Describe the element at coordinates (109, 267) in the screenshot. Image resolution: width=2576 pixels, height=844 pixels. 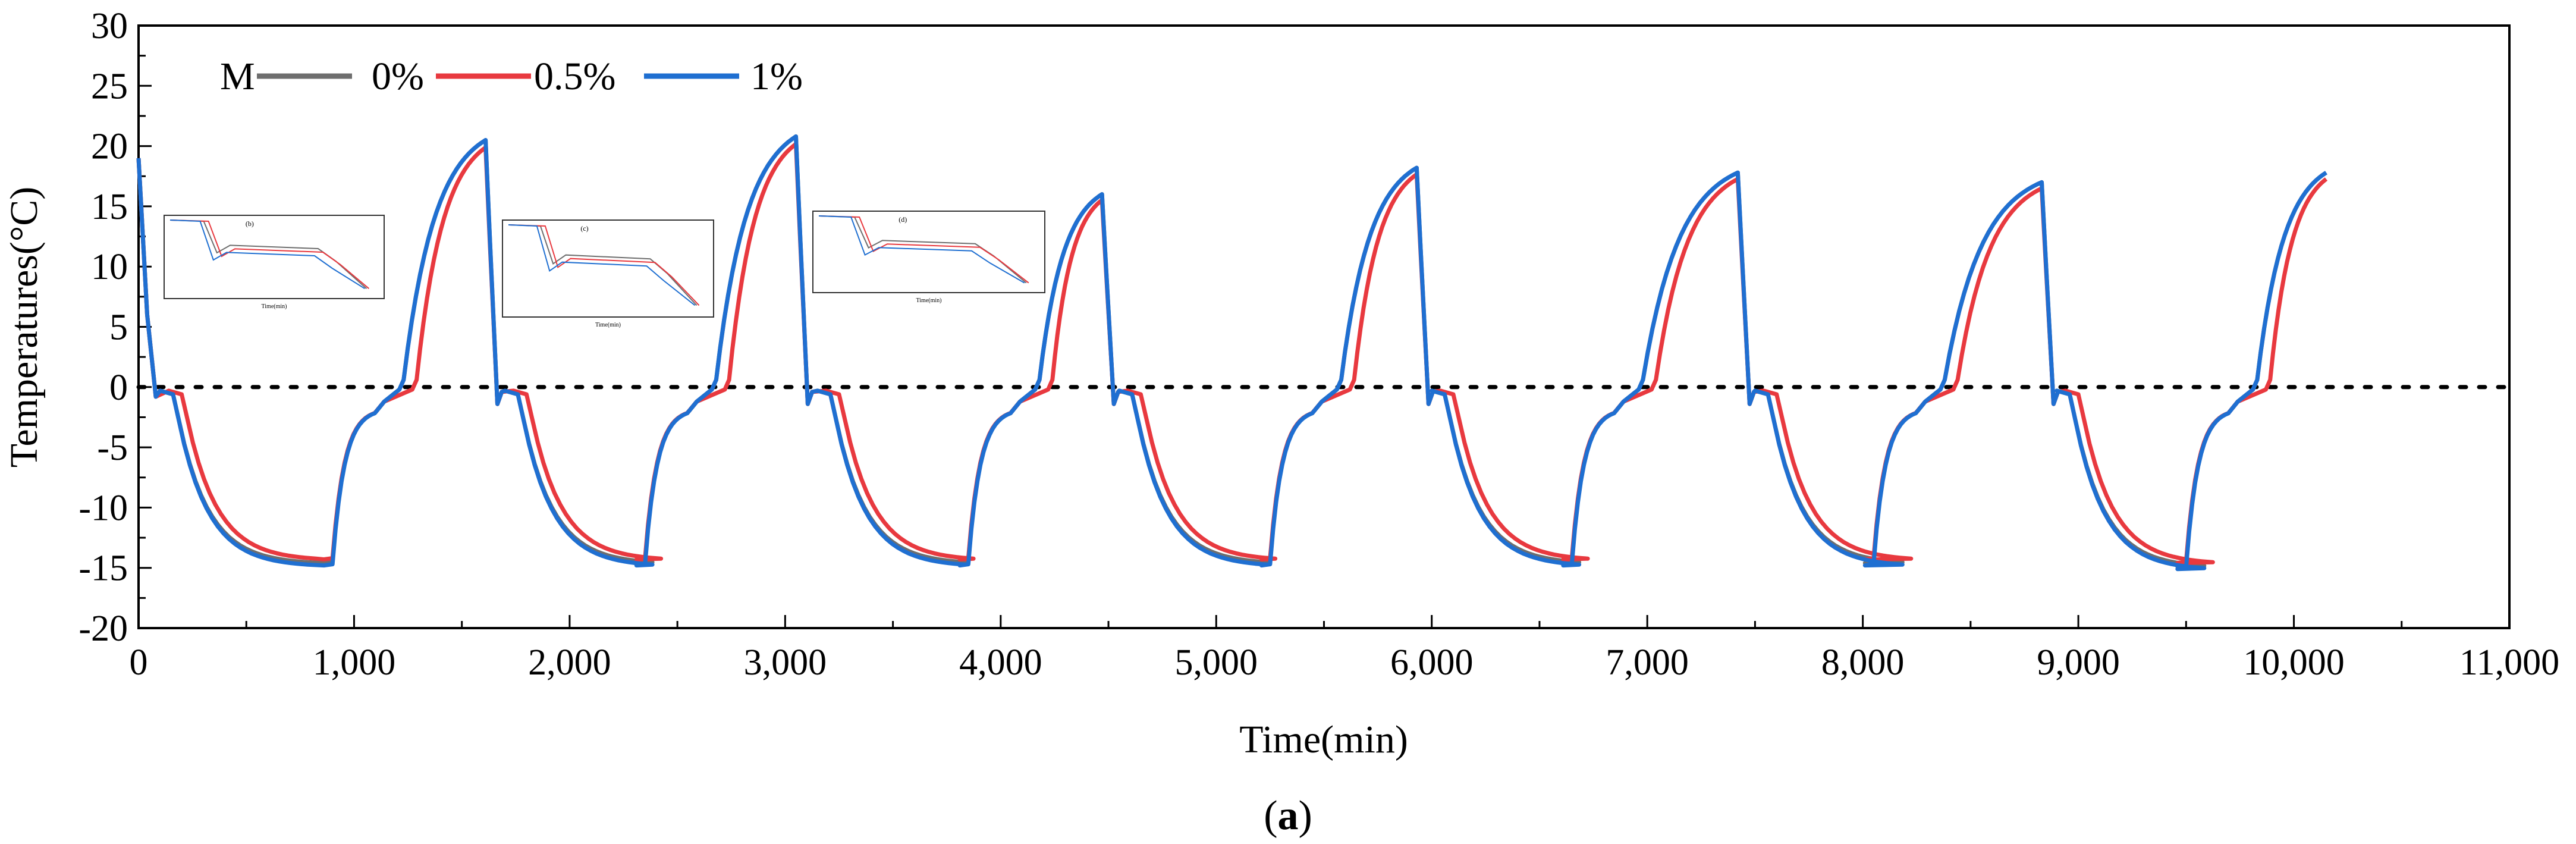
I see `y-tick-label: 10` at that location.